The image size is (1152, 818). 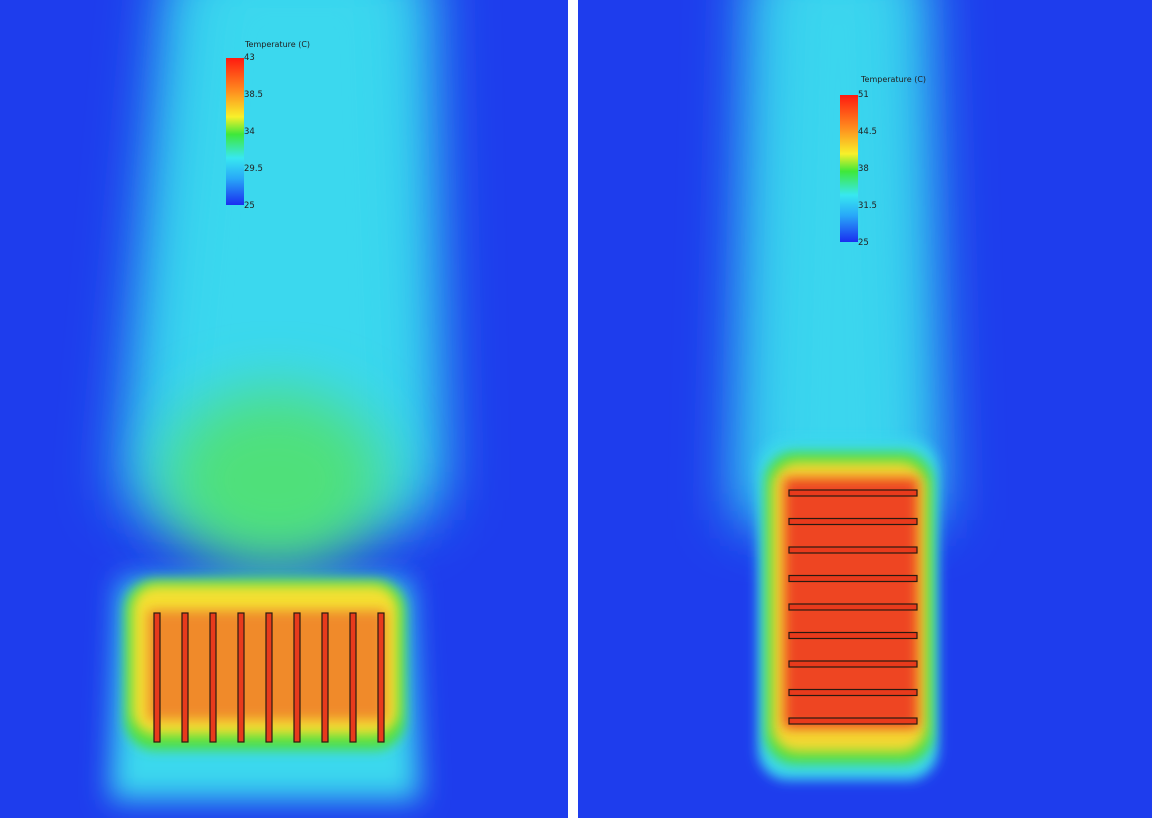 What do you see at coordinates (863, 169) in the screenshot?
I see `legend-tick: 38` at bounding box center [863, 169].